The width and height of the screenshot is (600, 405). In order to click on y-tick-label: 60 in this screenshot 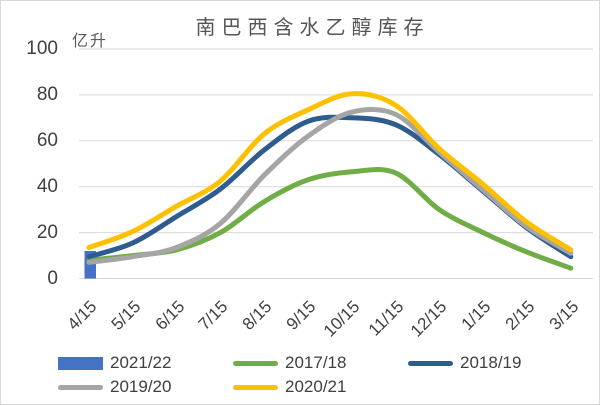, I will do `click(47, 140)`.